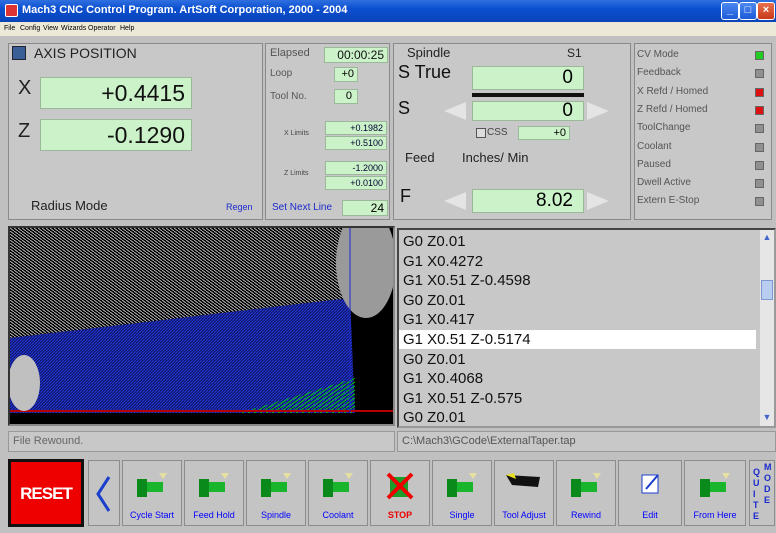  Describe the element at coordinates (356, 143) in the screenshot. I see `xlimit-min: +0.5100` at that location.